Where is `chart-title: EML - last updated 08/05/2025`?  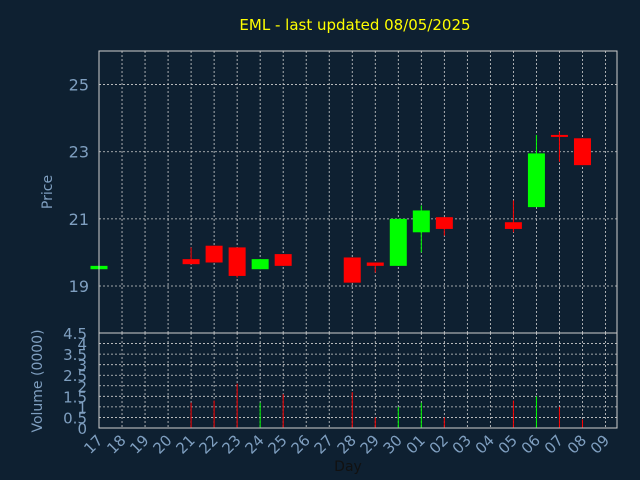 chart-title: EML - last updated 08/05/2025 is located at coordinates (354, 25).